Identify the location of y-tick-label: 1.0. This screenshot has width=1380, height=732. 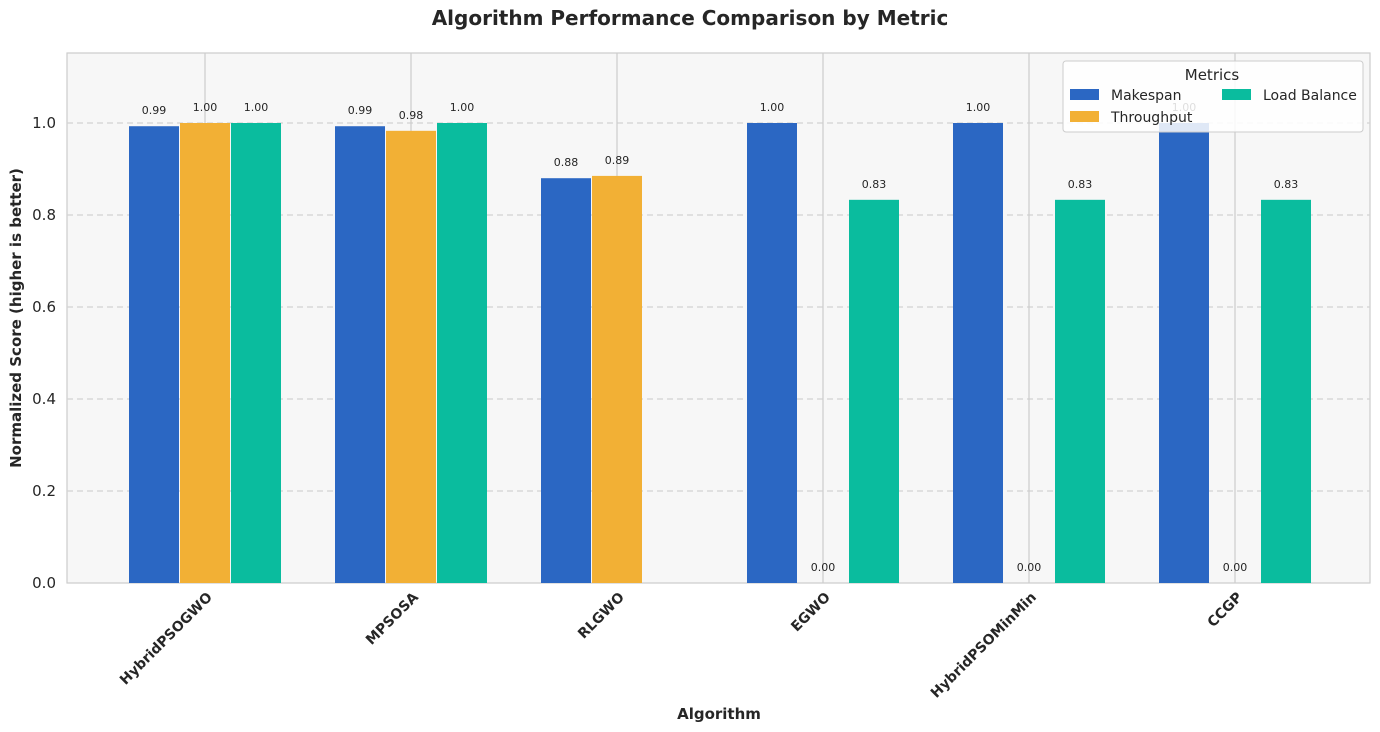
(44, 123).